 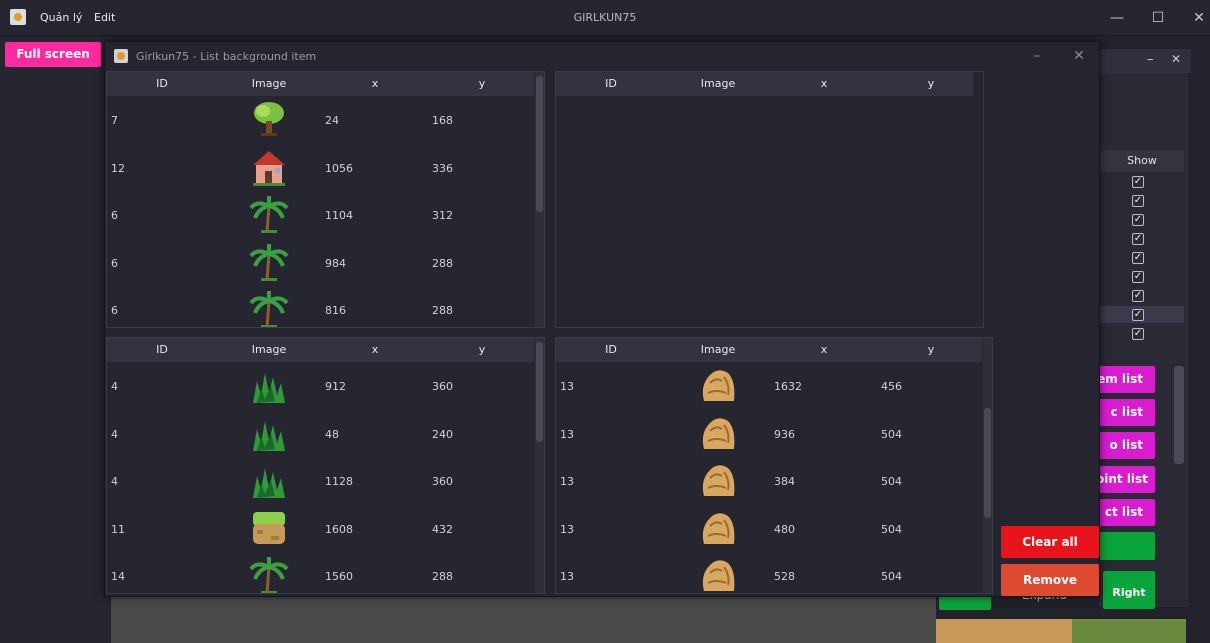 I want to click on table-row: 14 1560 288, so click(x=320, y=572).